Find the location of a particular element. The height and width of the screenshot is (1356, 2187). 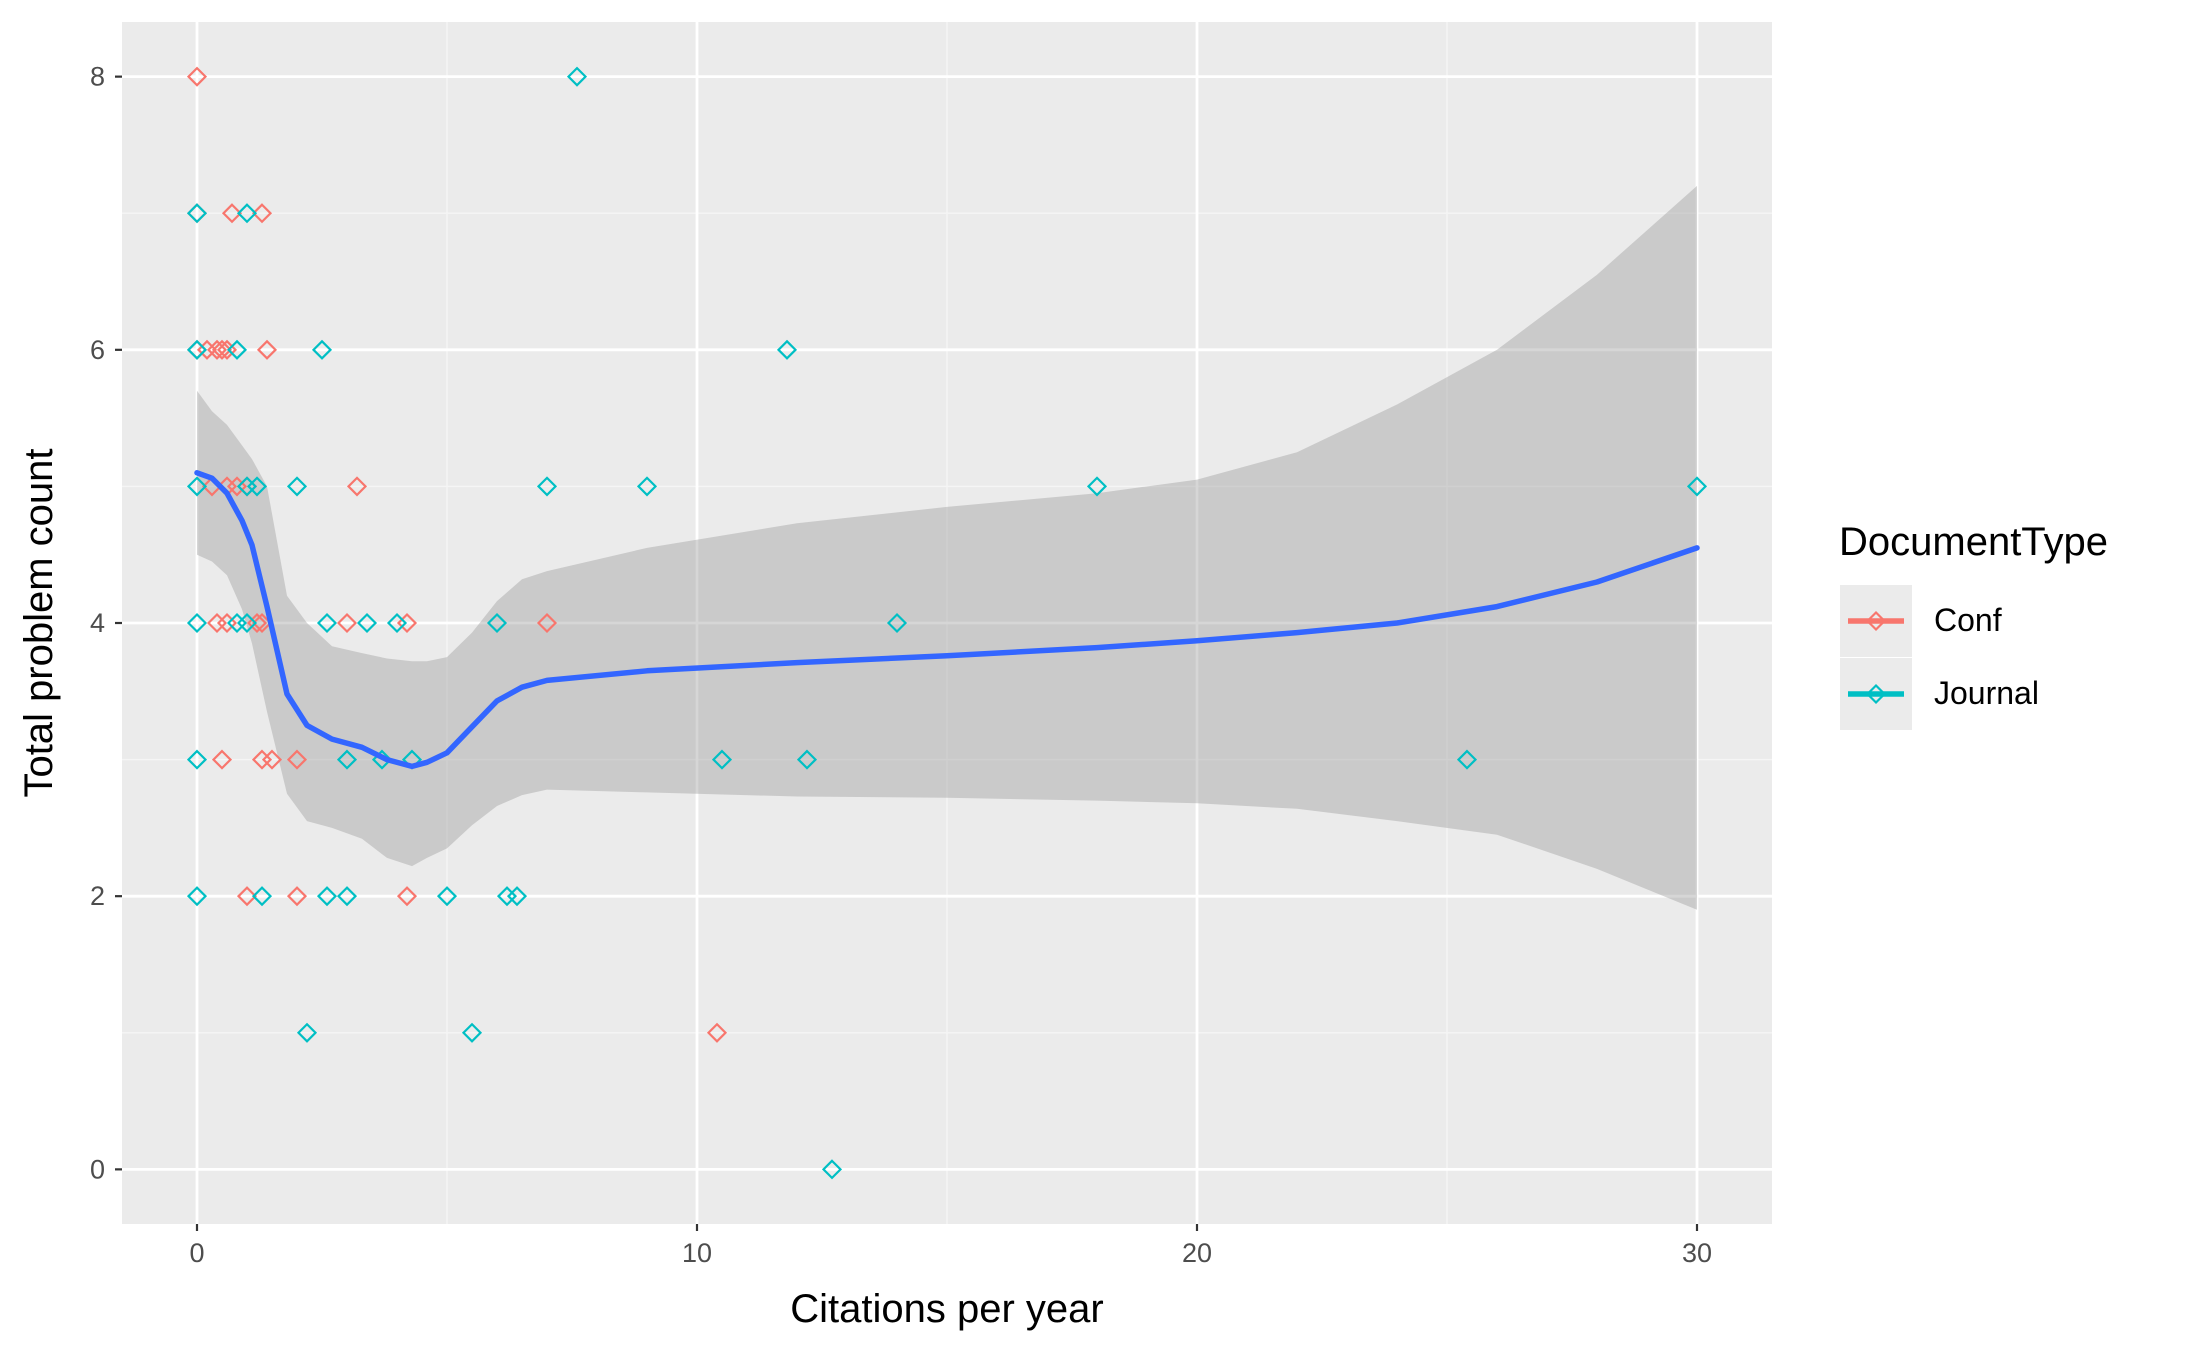

legend-item-journal: Journal is located at coordinates (1939, 694).